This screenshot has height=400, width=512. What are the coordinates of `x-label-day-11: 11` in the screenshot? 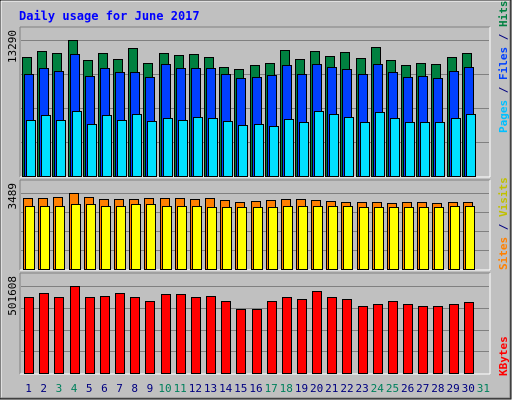 It's located at (180, 388).